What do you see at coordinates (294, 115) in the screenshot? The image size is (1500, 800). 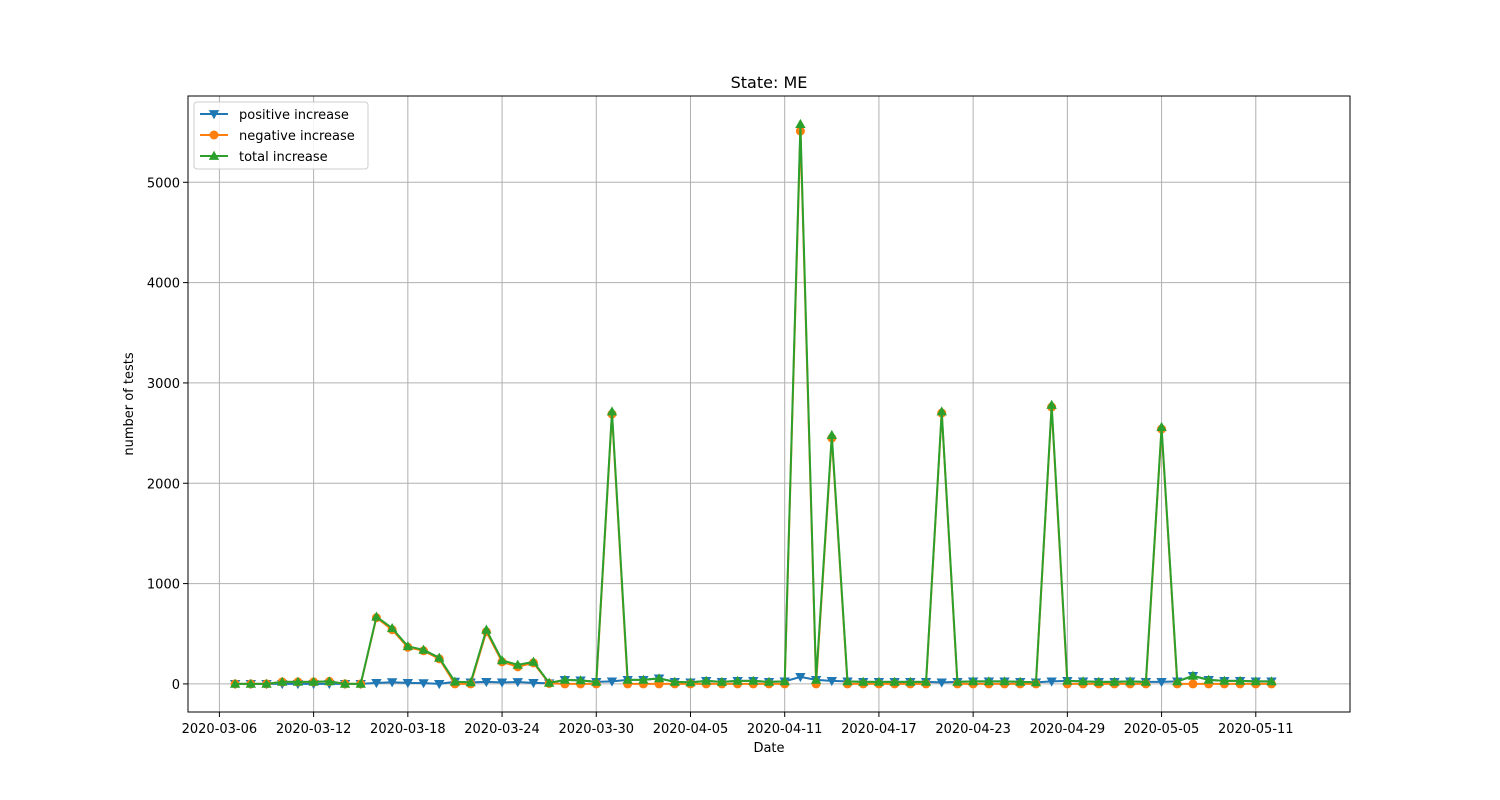 I see `legend-label: positive increase` at bounding box center [294, 115].